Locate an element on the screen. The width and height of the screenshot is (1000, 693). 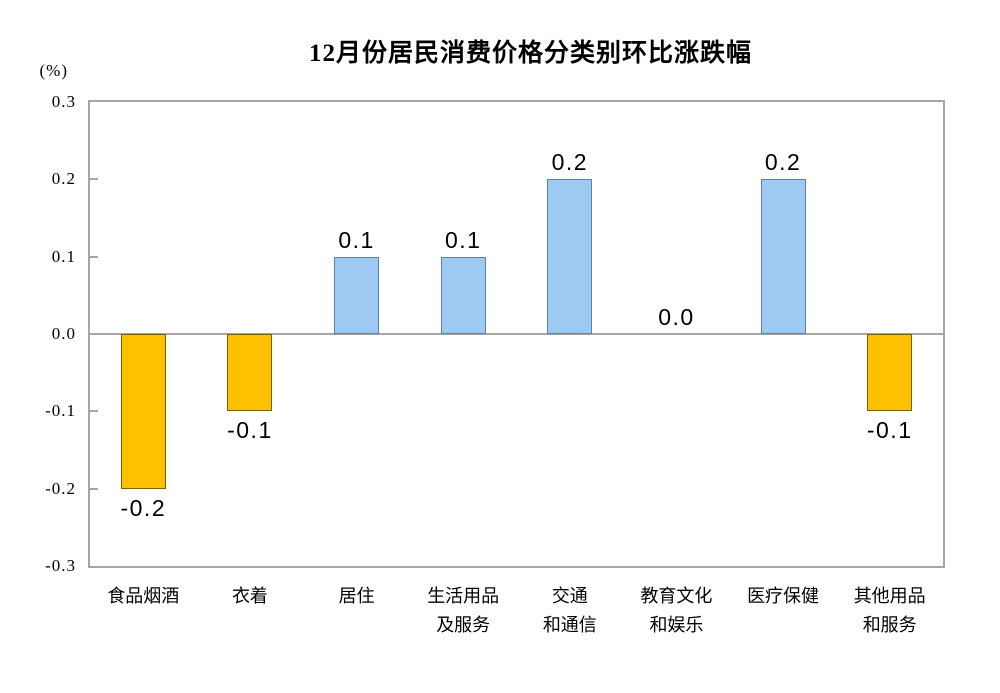
x-axis-category-label: 其他用品 和服务 is located at coordinates (889, 611).